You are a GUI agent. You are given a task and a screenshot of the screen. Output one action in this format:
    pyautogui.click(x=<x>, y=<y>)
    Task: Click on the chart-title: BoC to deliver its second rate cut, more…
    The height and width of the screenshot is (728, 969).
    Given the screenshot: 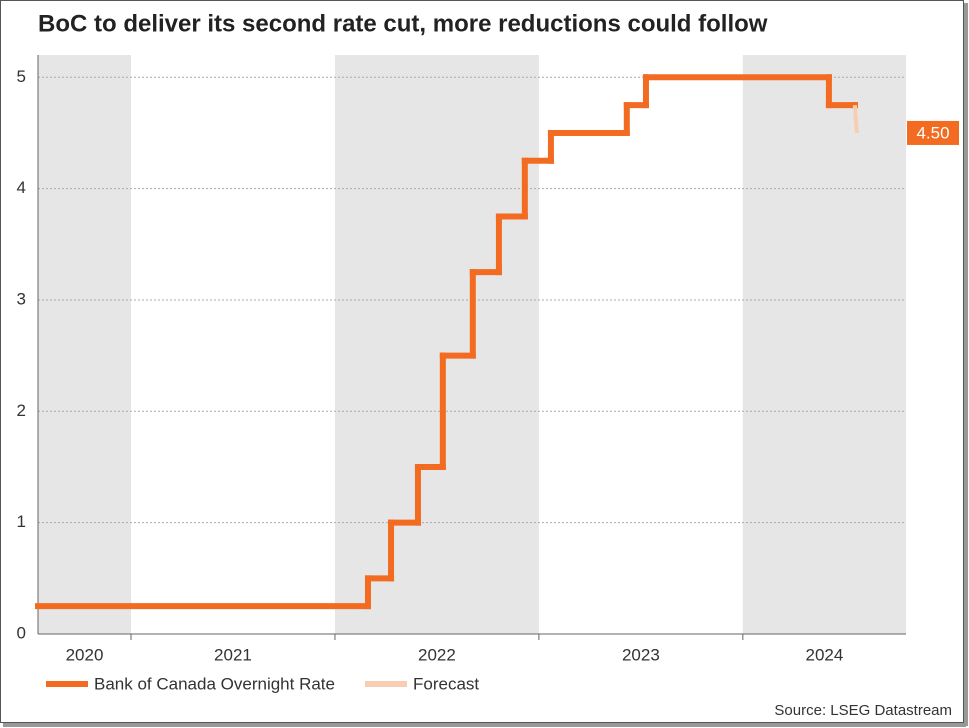 What is the action you would take?
    pyautogui.click(x=403, y=23)
    